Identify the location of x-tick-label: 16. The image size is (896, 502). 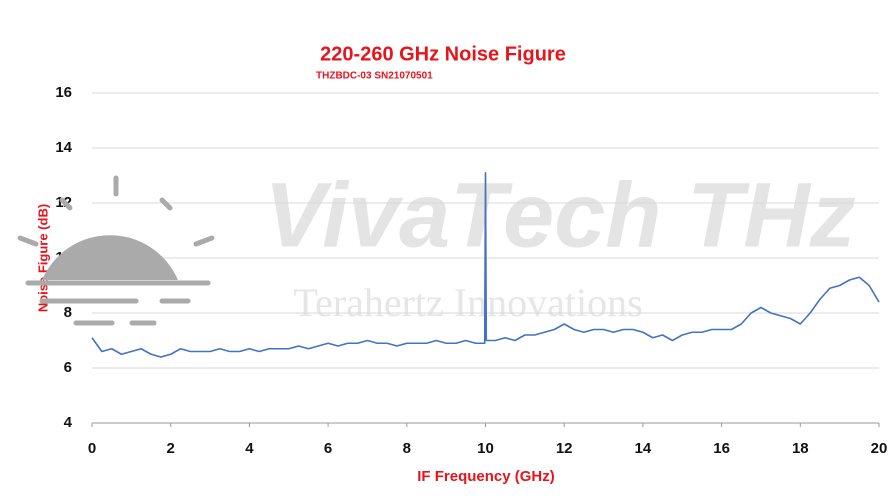
(721, 448).